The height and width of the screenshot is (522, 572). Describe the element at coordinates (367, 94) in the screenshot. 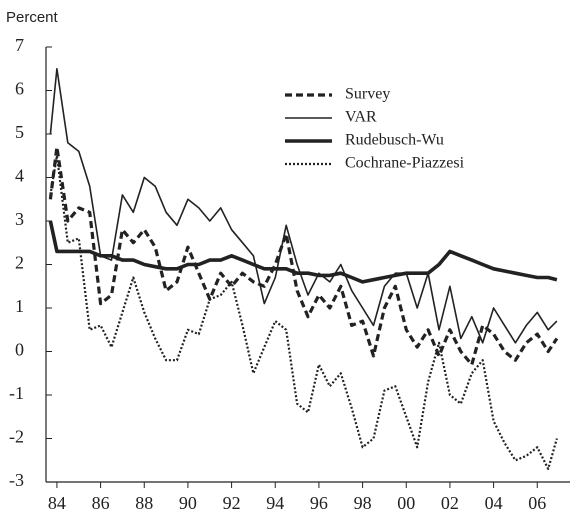

I see `legend-label: Survey` at that location.